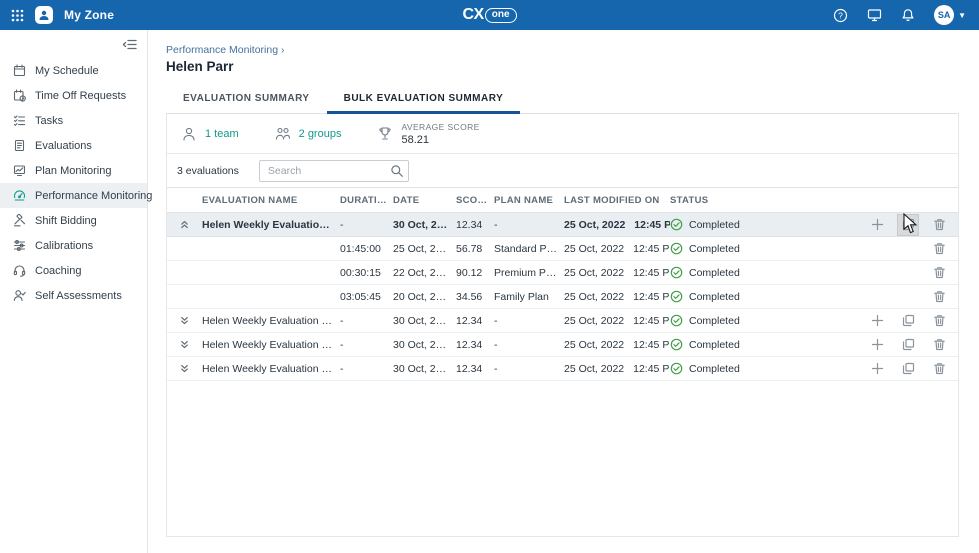 The image size is (979, 553). What do you see at coordinates (64, 245) in the screenshot?
I see `sidebar-item-label: Calibrations` at bounding box center [64, 245].